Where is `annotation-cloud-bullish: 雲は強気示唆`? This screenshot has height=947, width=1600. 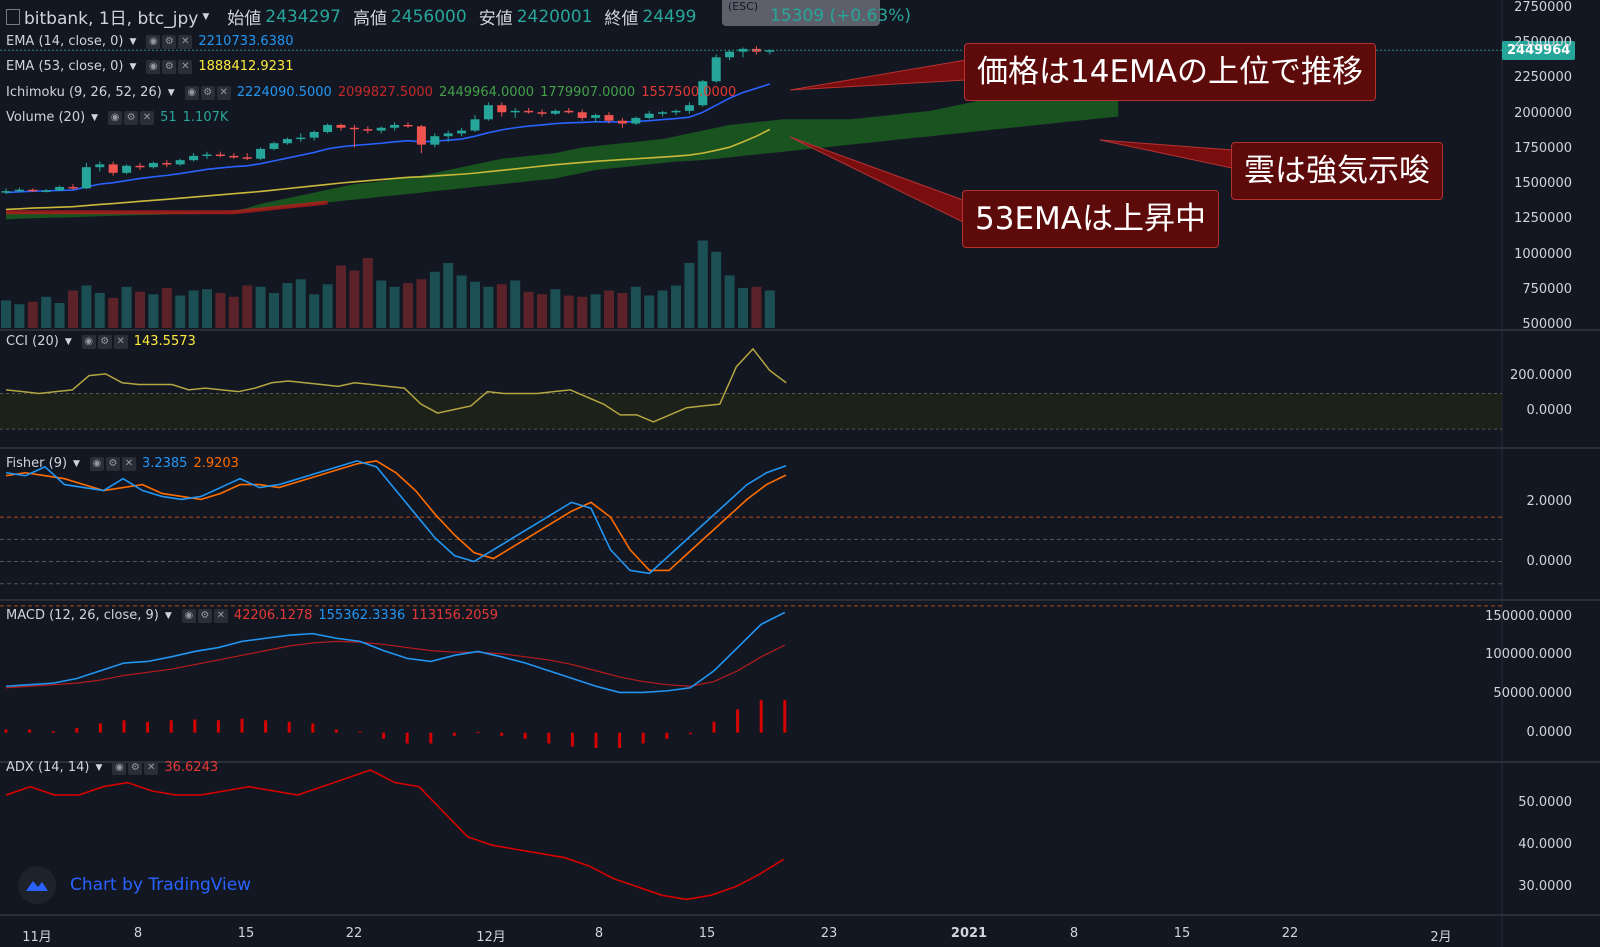 annotation-cloud-bullish: 雲は強気示唆 is located at coordinates (1337, 171).